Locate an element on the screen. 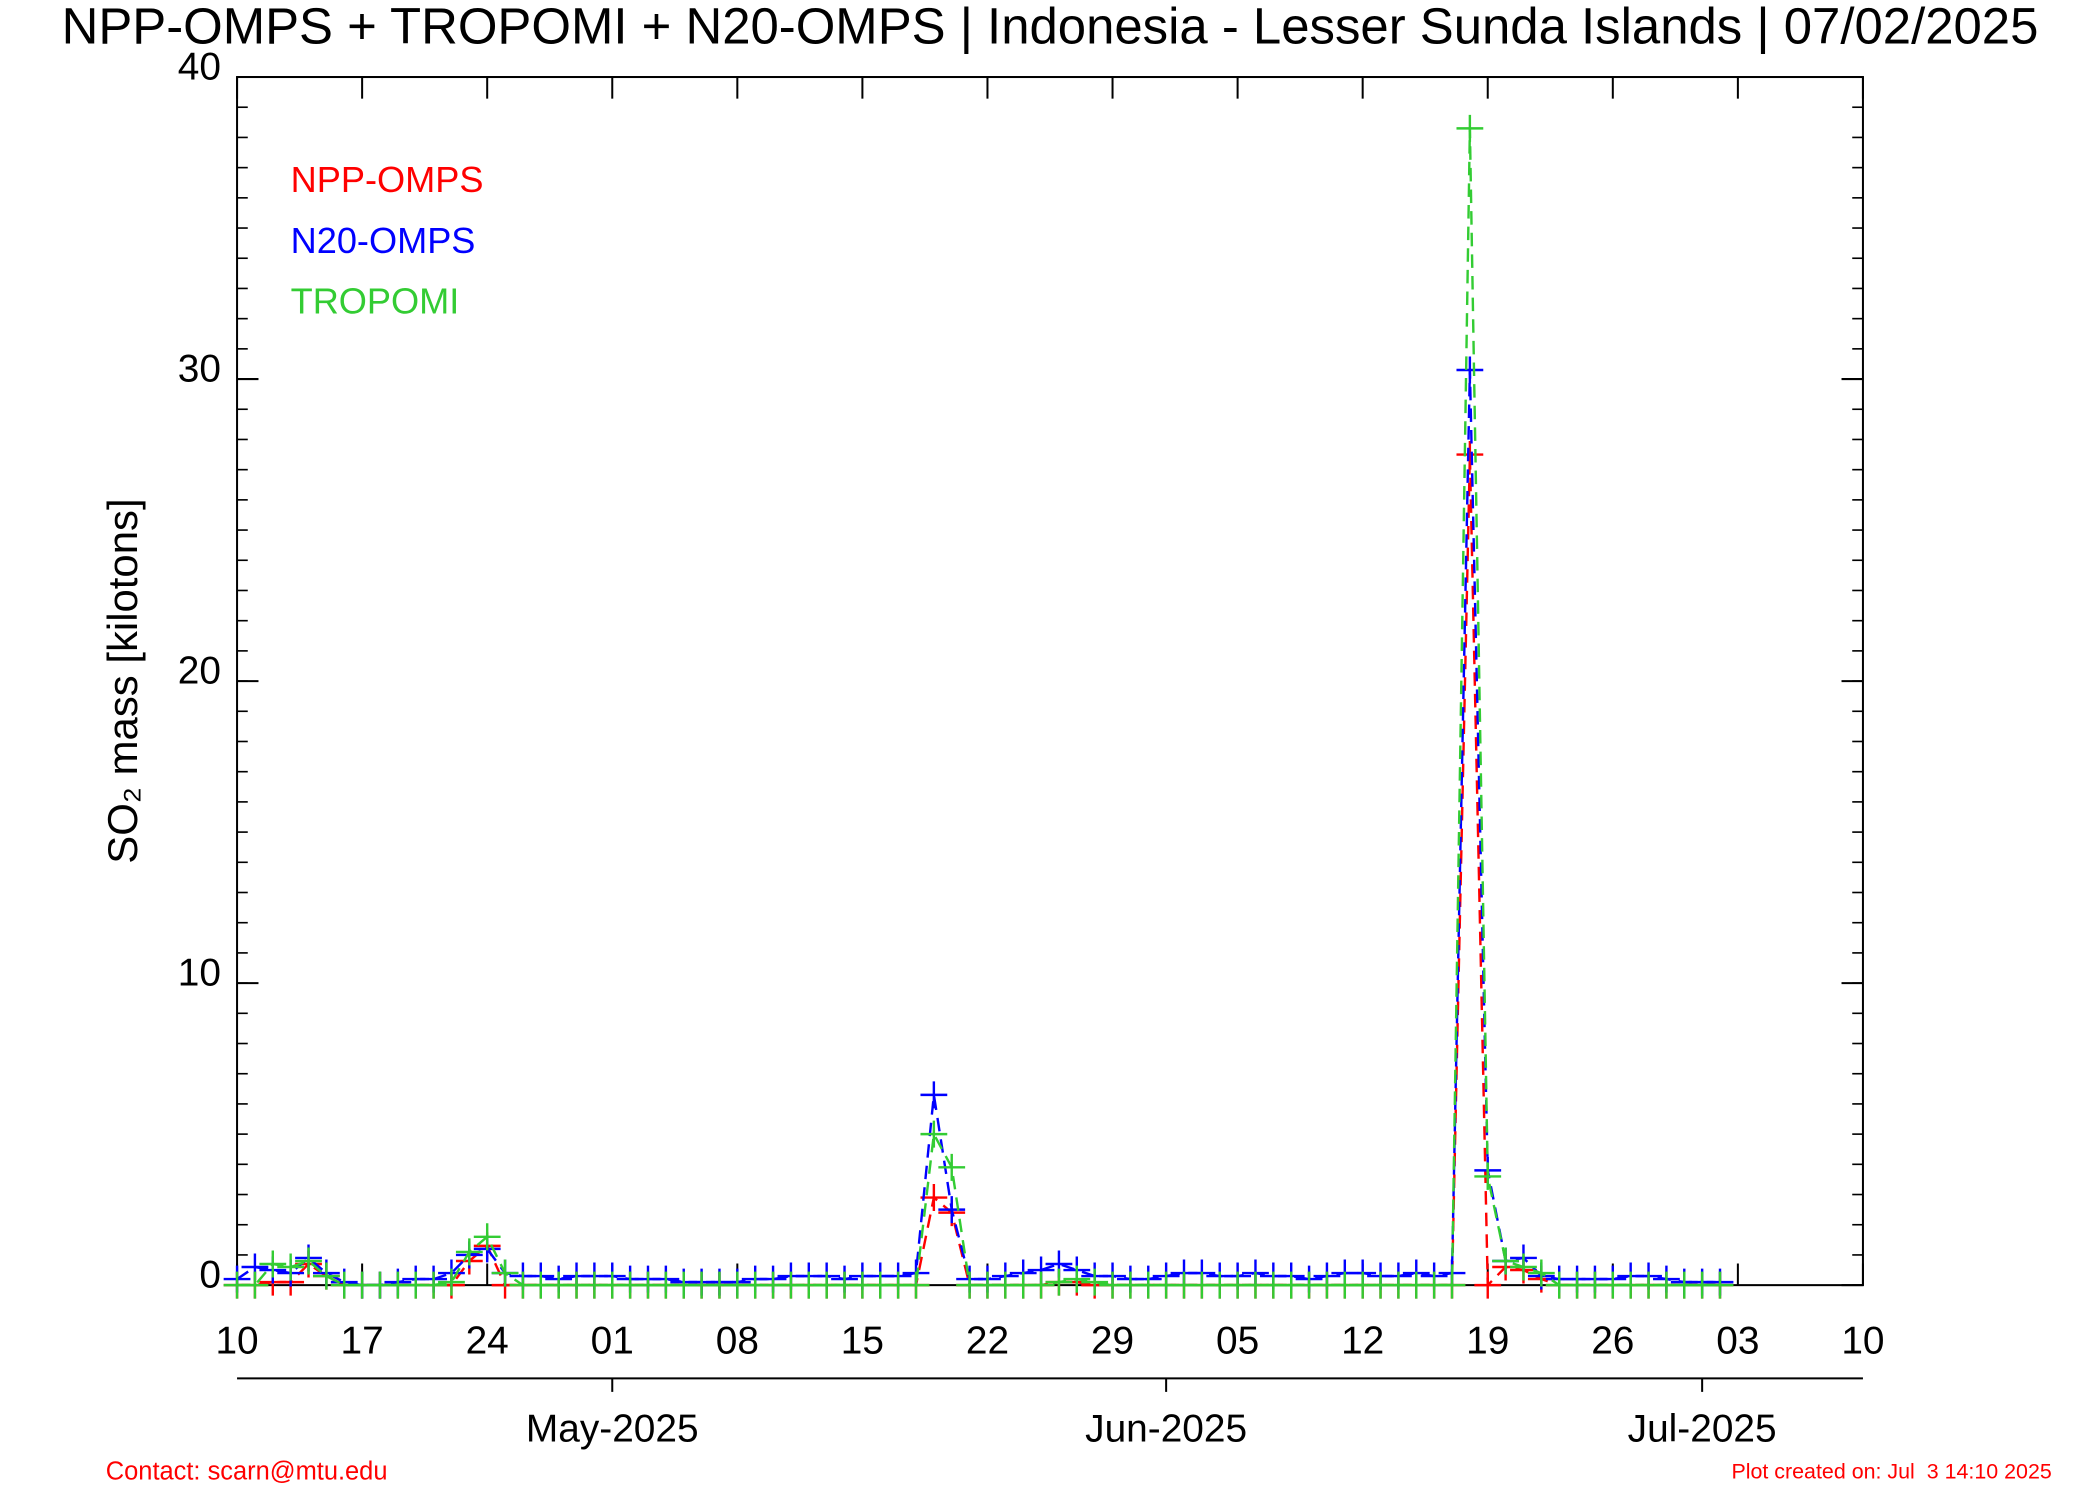 This screenshot has height=1500, width=2100. x-tick-label: 15 is located at coordinates (862, 1340).